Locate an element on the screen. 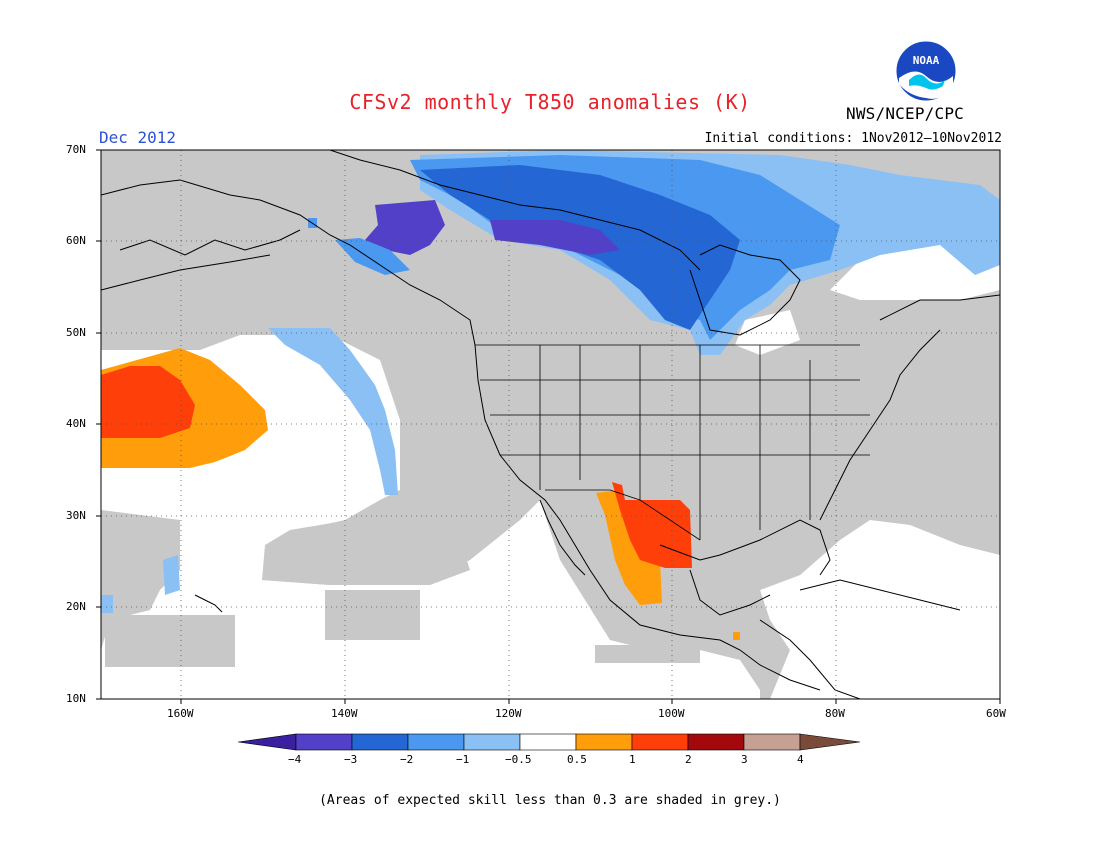  warm-anomaly-orange-mexico is located at coordinates (629, 547).